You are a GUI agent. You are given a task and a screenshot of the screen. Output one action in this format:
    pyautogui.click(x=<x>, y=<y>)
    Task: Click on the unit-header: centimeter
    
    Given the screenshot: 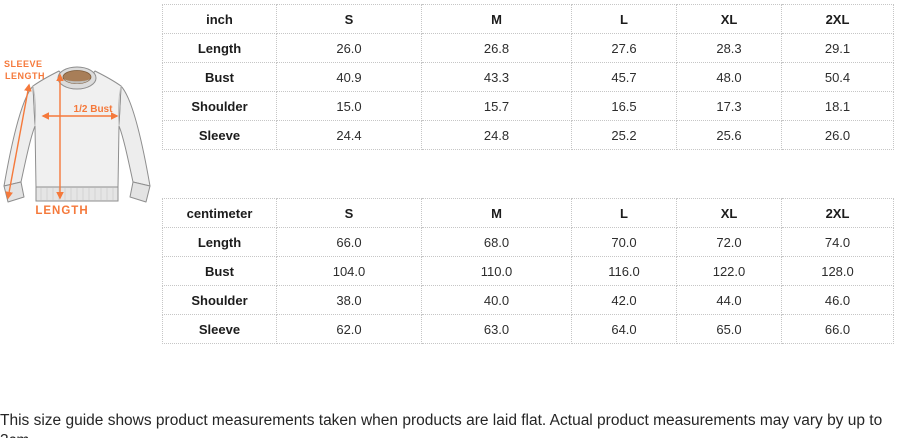 What is the action you would take?
    pyautogui.click(x=219, y=213)
    